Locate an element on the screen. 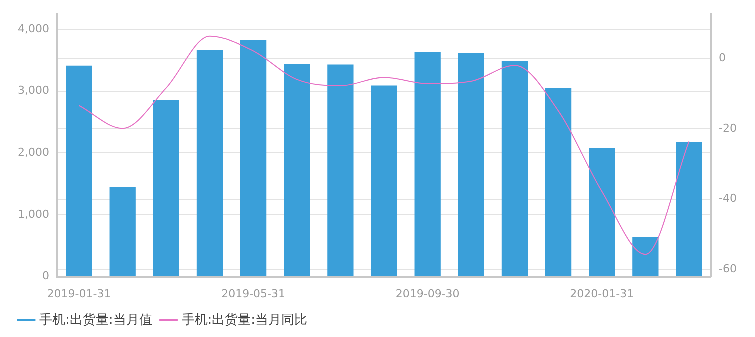 This screenshot has width=755, height=337. x-tick-label: 2019-05-31 is located at coordinates (254, 293).